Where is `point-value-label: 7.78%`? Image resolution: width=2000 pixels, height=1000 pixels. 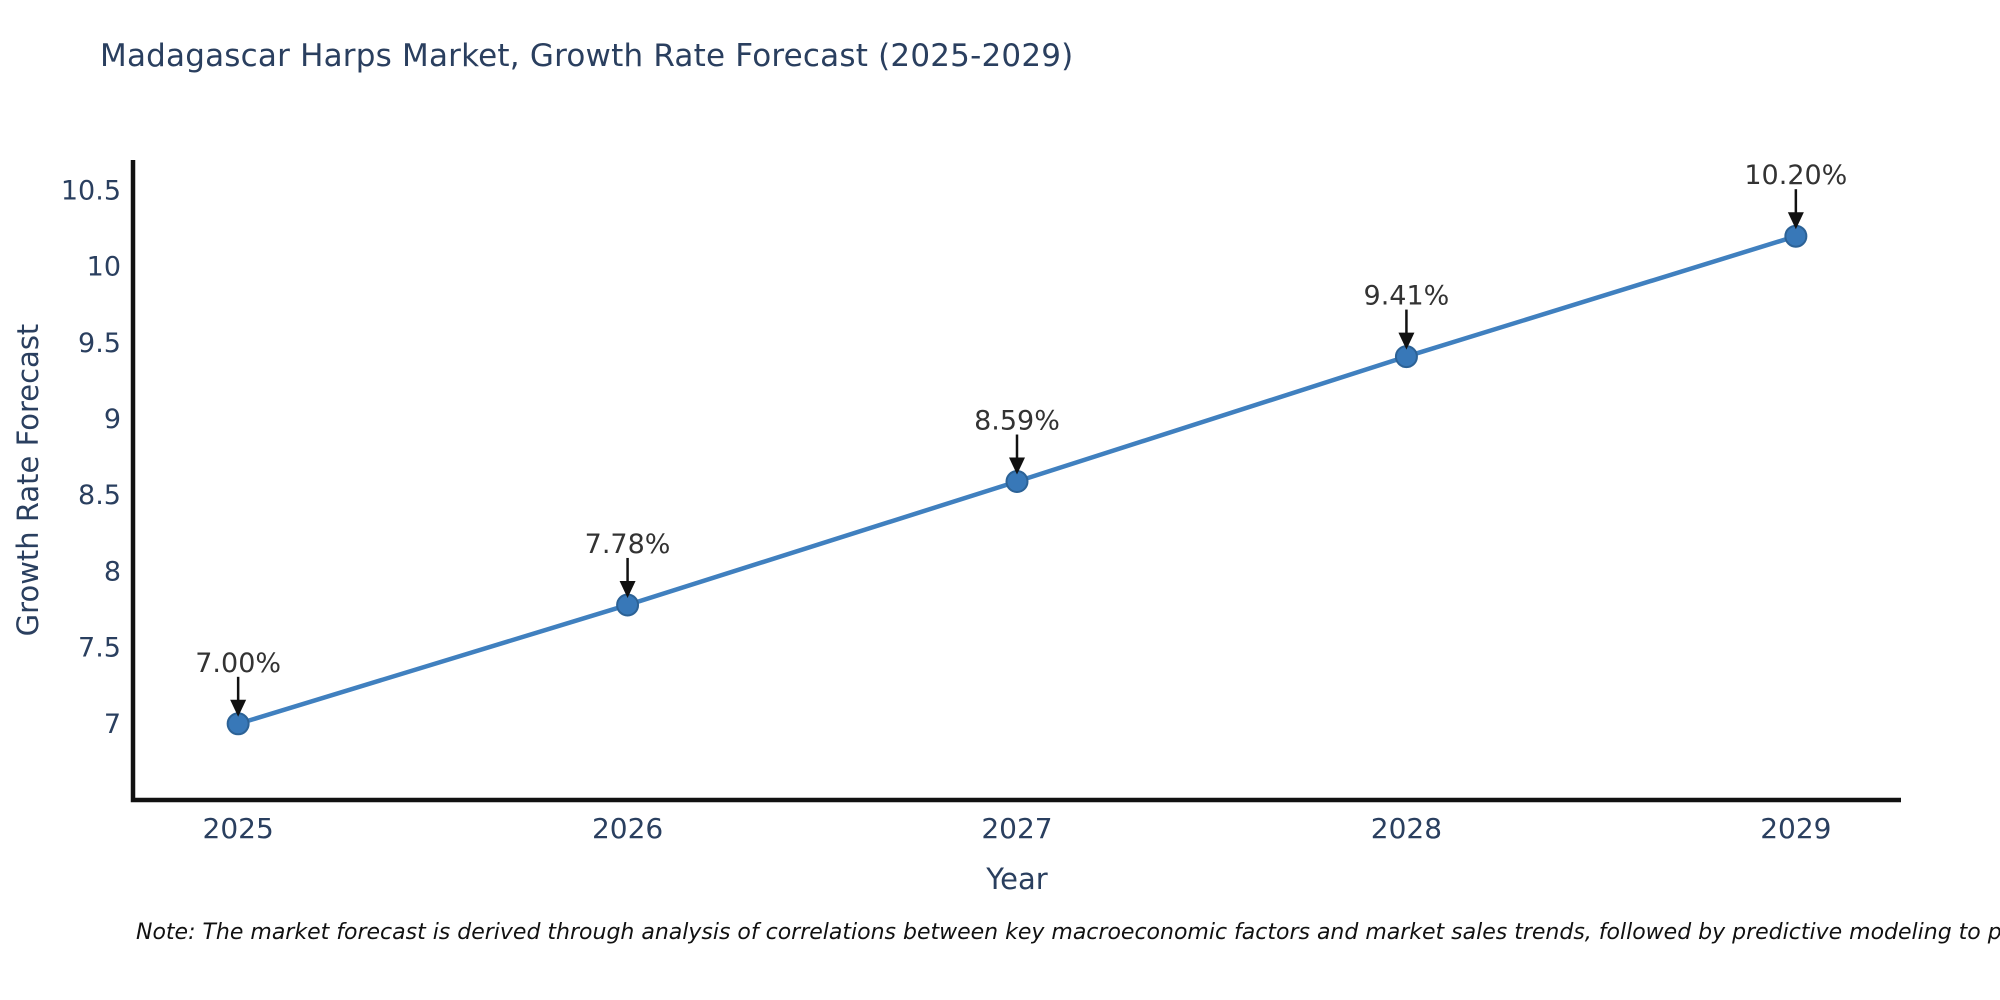
point-value-label: 7.78% is located at coordinates (628, 544).